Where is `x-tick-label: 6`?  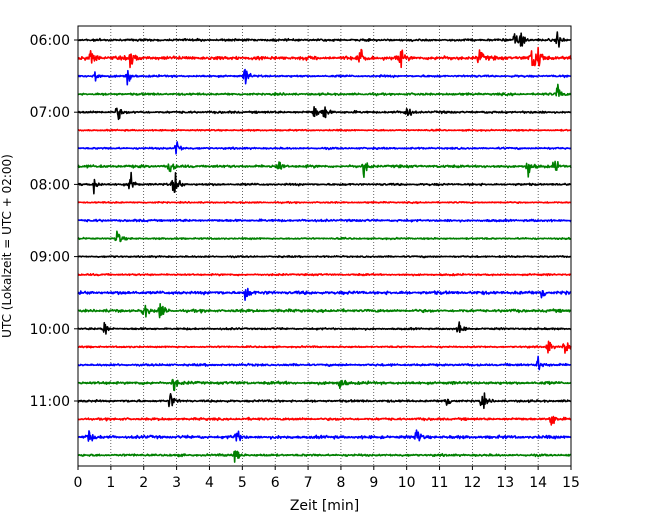 x-tick-label: 6 is located at coordinates (275, 483).